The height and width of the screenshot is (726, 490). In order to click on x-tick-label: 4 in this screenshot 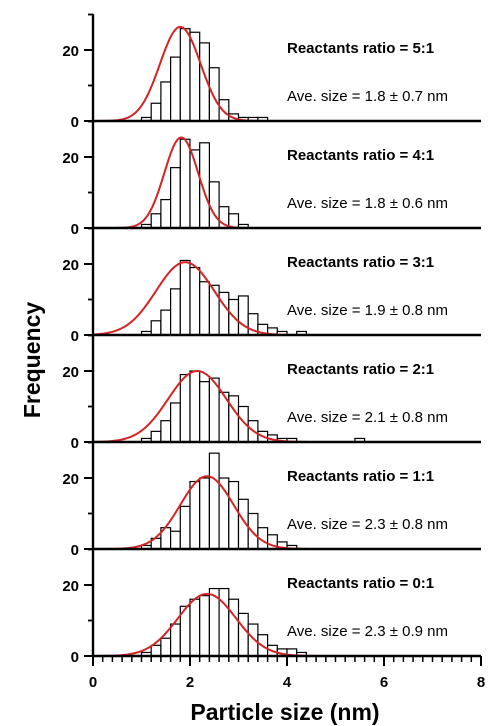, I will do `click(287, 682)`.